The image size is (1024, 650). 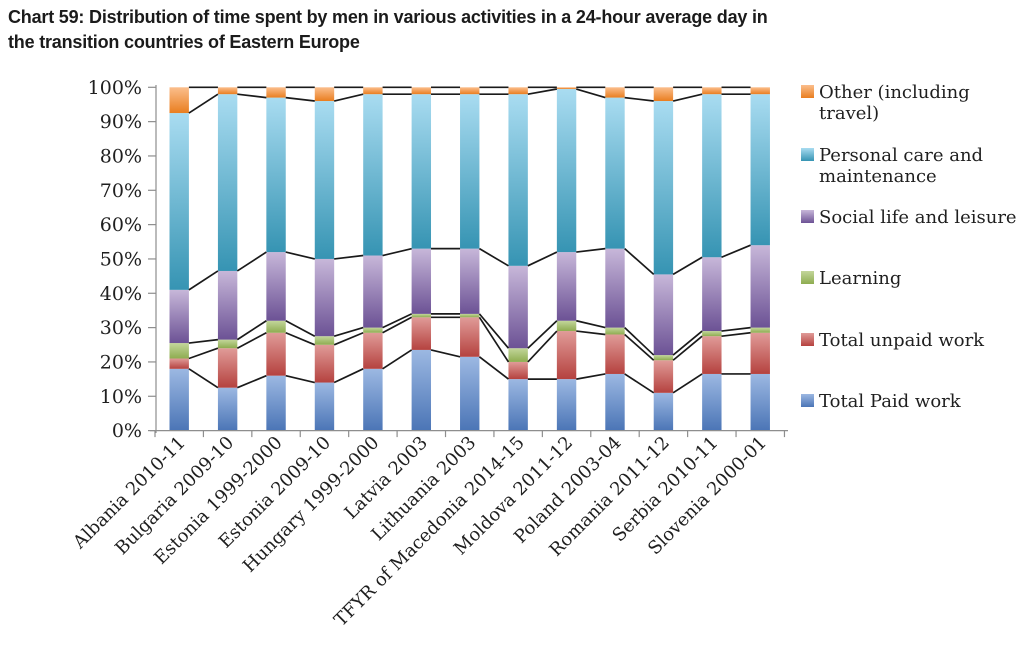 What do you see at coordinates (470, 337) in the screenshot?
I see `bar-segment-unpaid-lithuania-2003` at bounding box center [470, 337].